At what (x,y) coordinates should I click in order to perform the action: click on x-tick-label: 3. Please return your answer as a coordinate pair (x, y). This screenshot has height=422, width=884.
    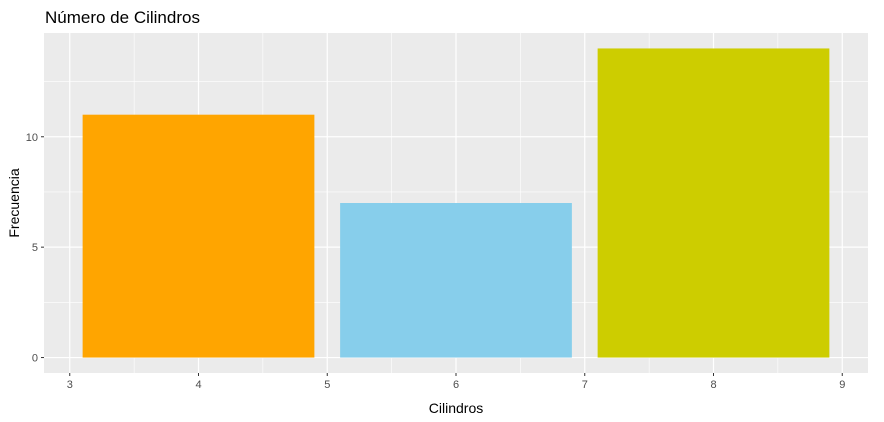
    Looking at the image, I should click on (70, 385).